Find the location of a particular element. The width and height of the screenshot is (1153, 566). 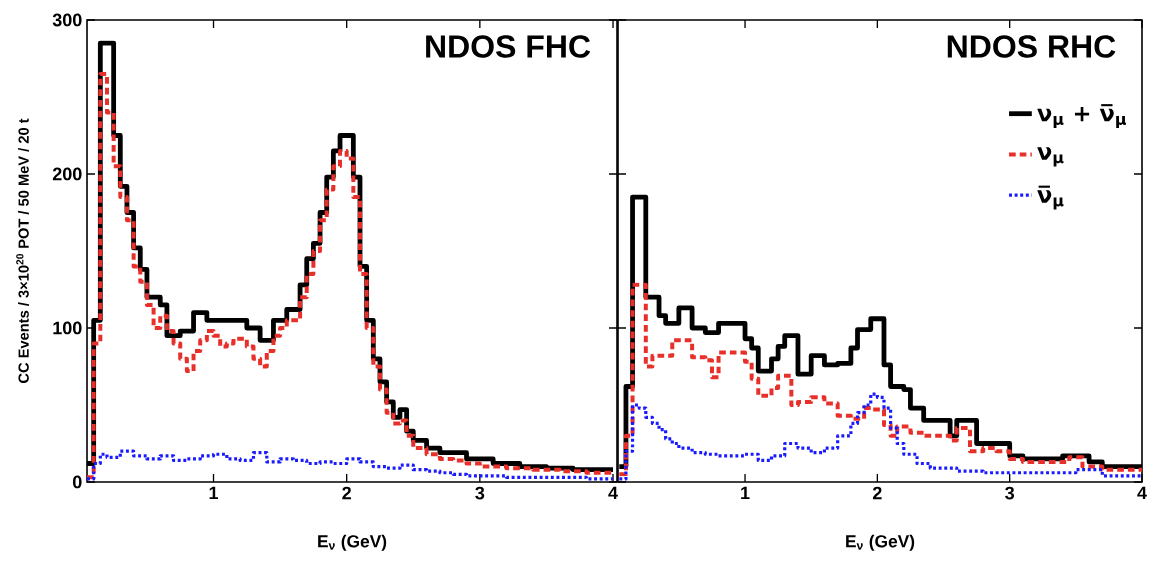

y-tick-label: 0 is located at coordinates (77, 482).